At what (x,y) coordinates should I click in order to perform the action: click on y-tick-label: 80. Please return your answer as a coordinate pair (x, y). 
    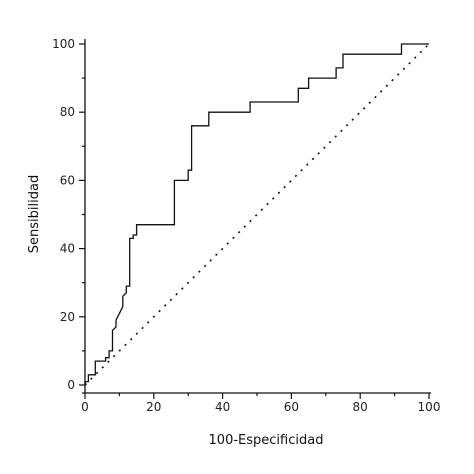
    Looking at the image, I should click on (67, 112).